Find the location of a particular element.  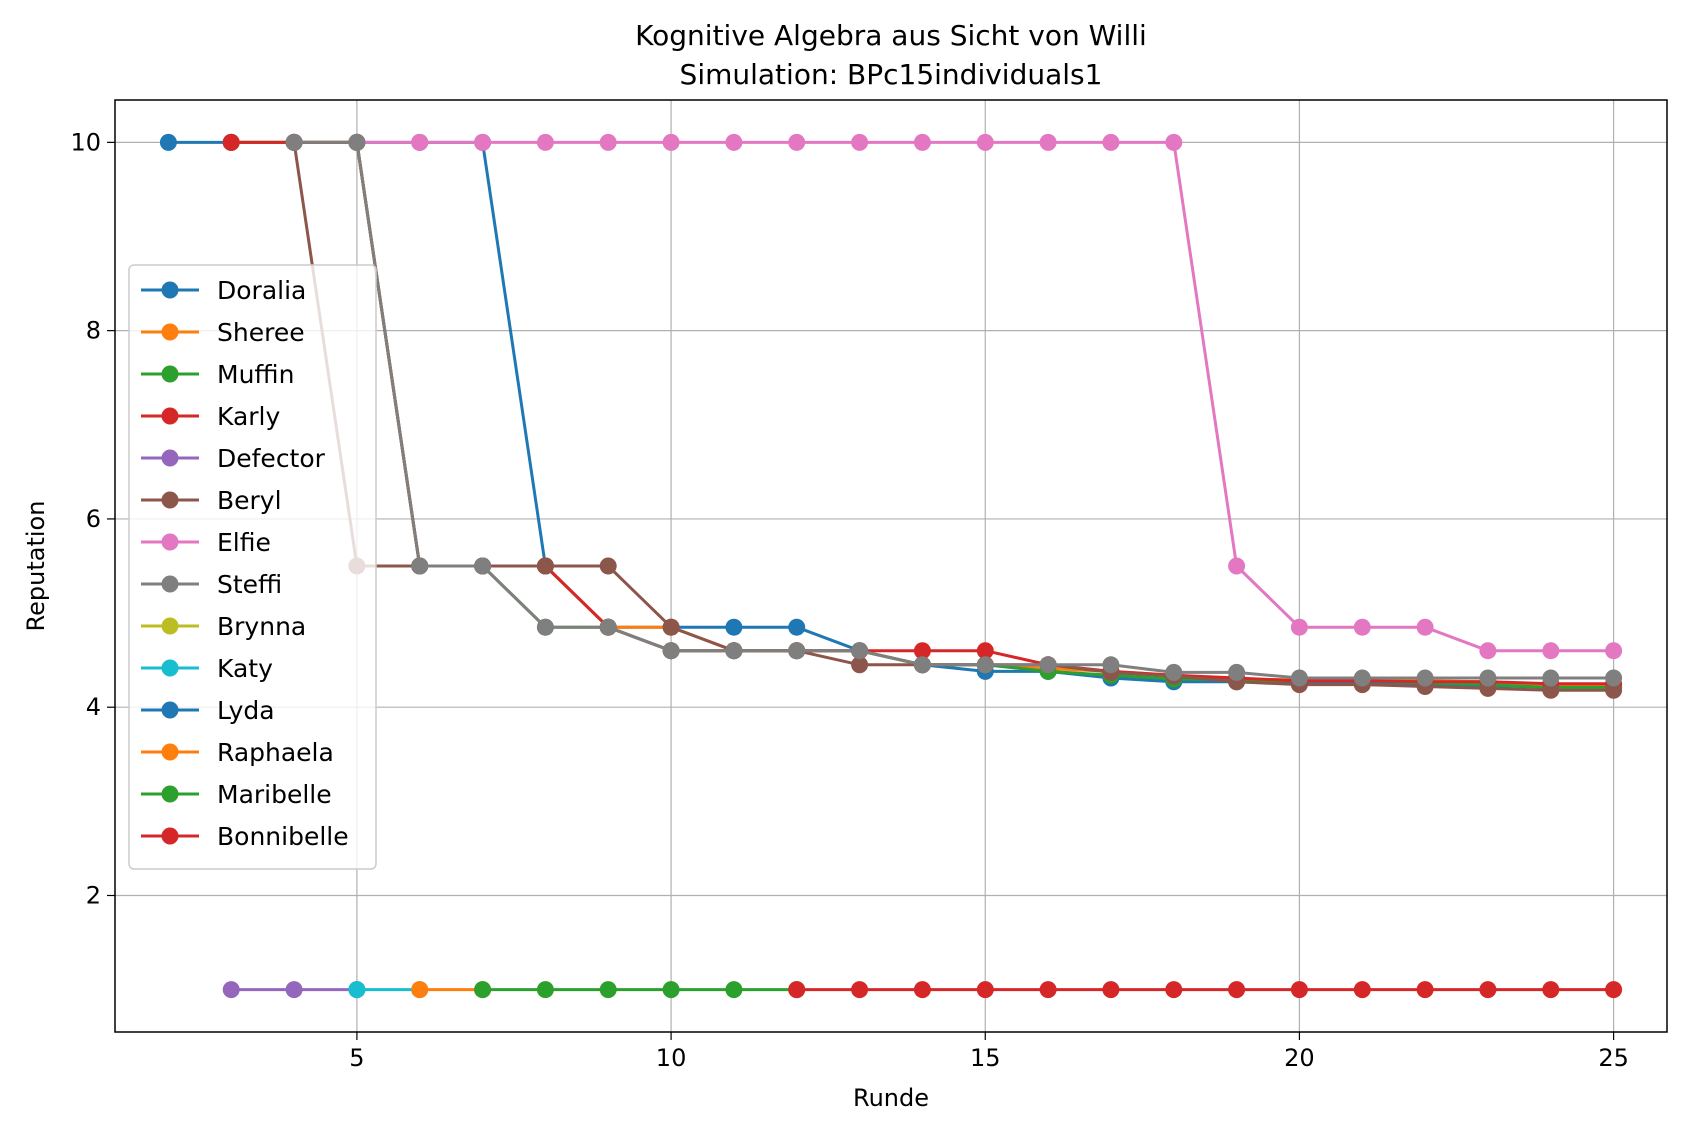

legend-label: Bonnibelle is located at coordinates (283, 836).